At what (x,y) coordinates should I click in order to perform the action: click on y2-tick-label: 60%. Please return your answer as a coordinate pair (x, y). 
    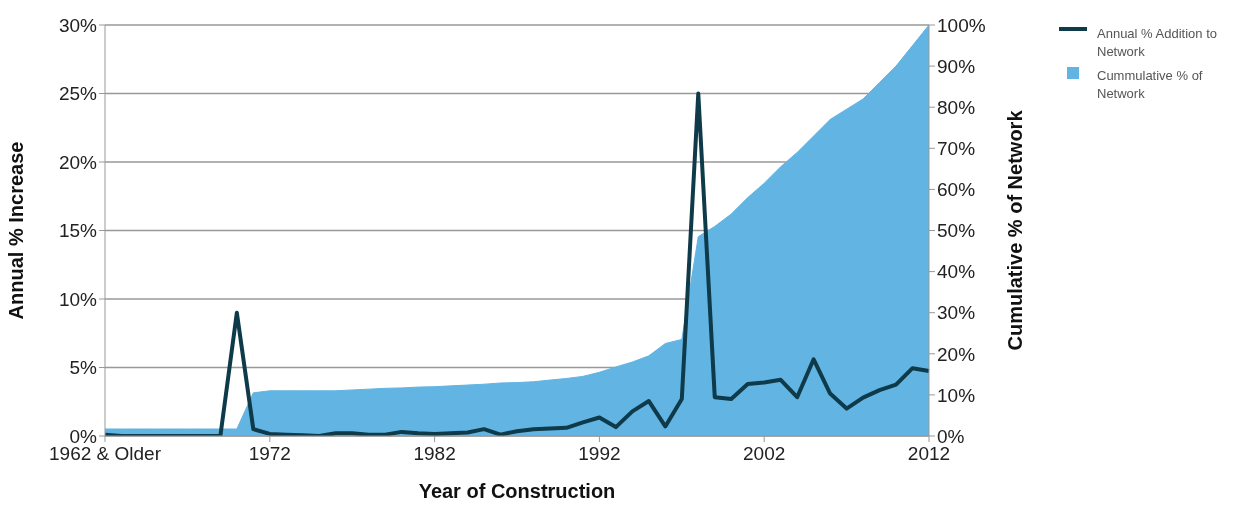
    Looking at the image, I should click on (956, 190).